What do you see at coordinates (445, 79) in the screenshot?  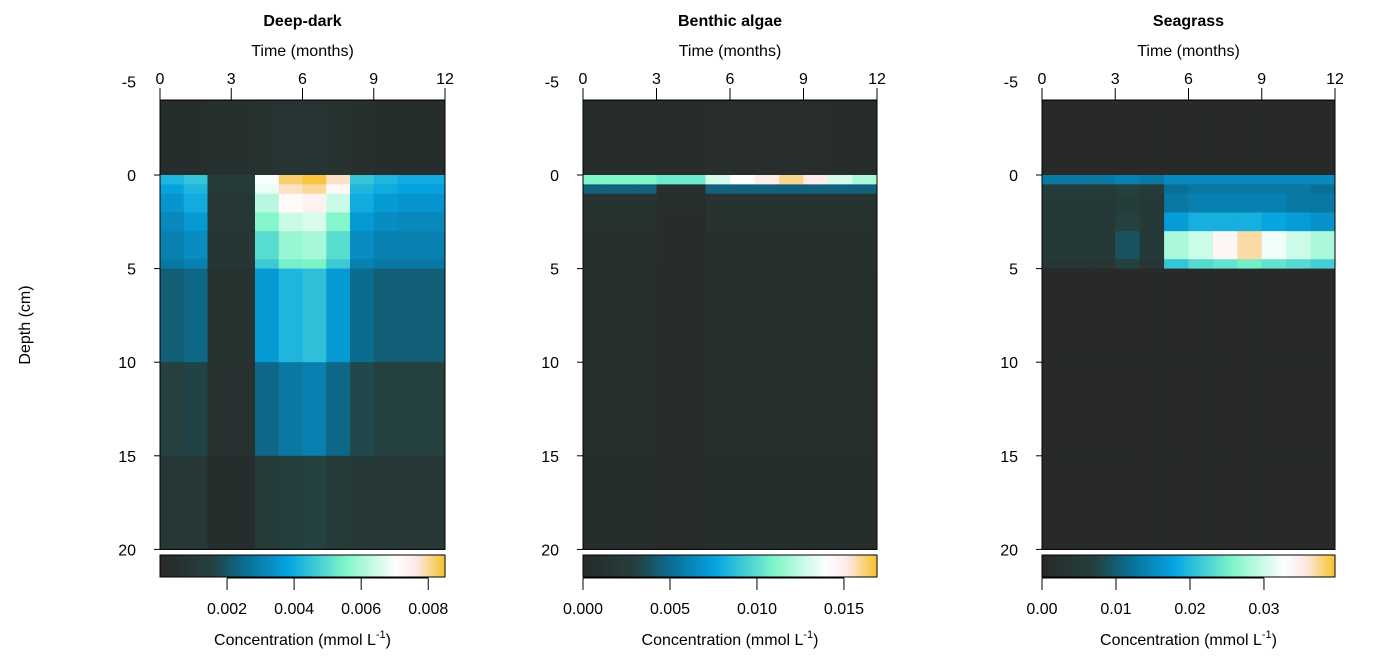 I see `x-tick-label: 12` at bounding box center [445, 79].